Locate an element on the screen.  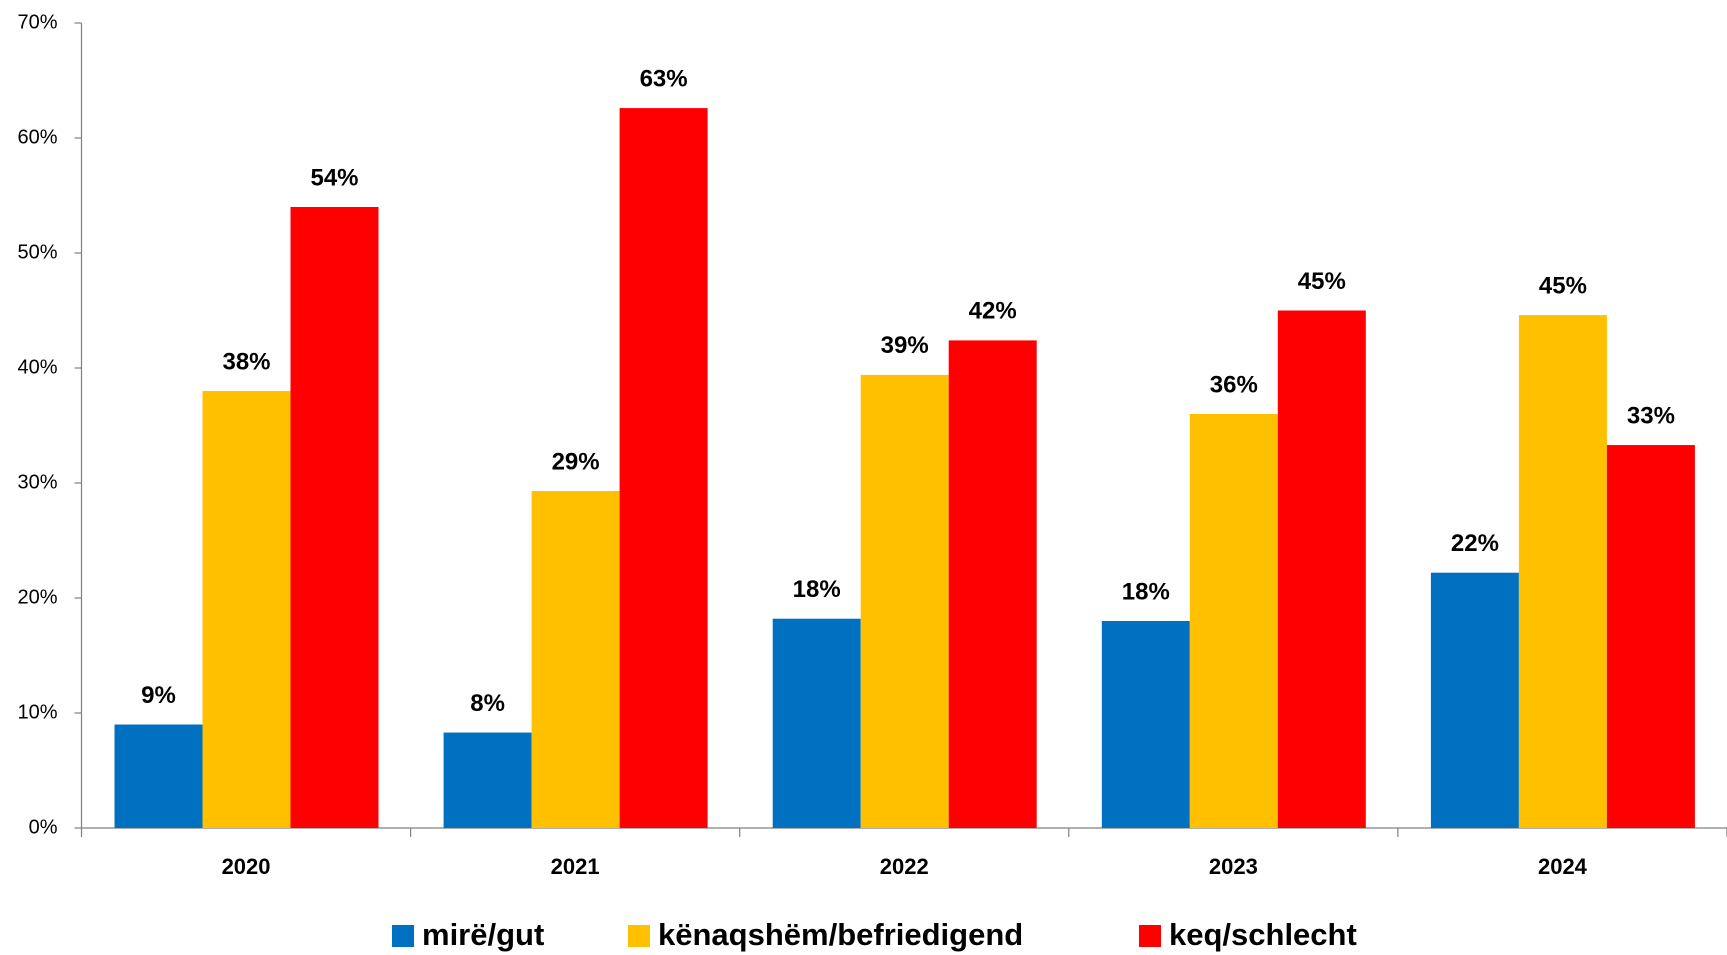
data-label: 38% is located at coordinates (246, 361).